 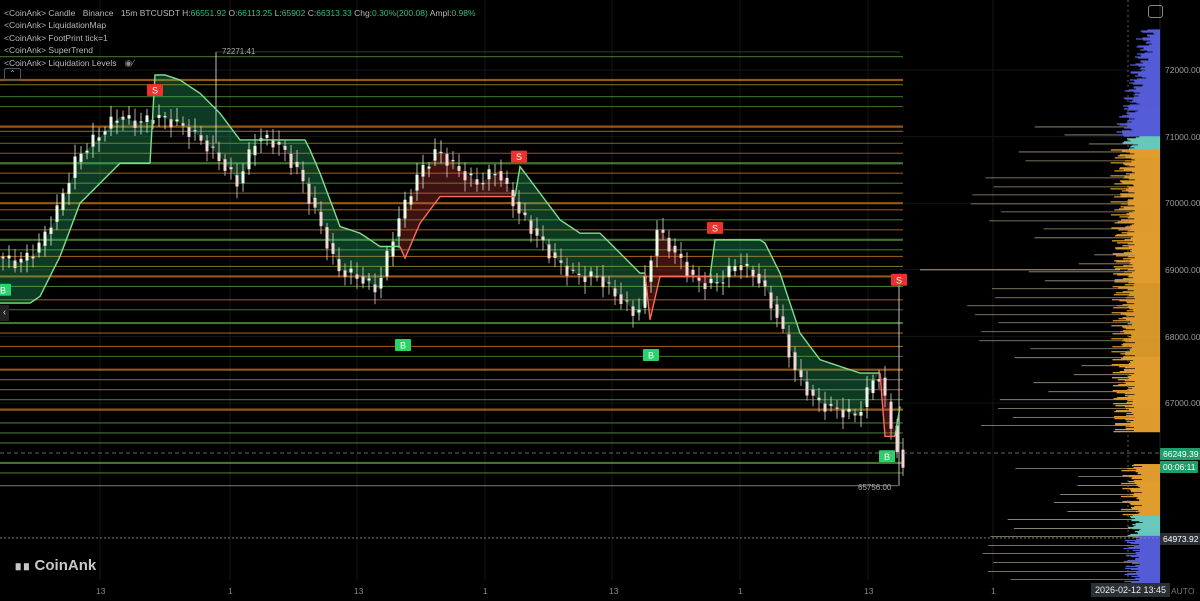 I want to click on legend-liquidation-levels-label: <CoinAnk> Liquidation Levels, so click(x=60, y=62).